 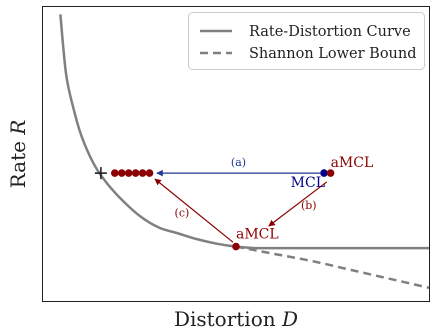 I want to click on y-axis-label-text: Rate, so click(x=18, y=164).